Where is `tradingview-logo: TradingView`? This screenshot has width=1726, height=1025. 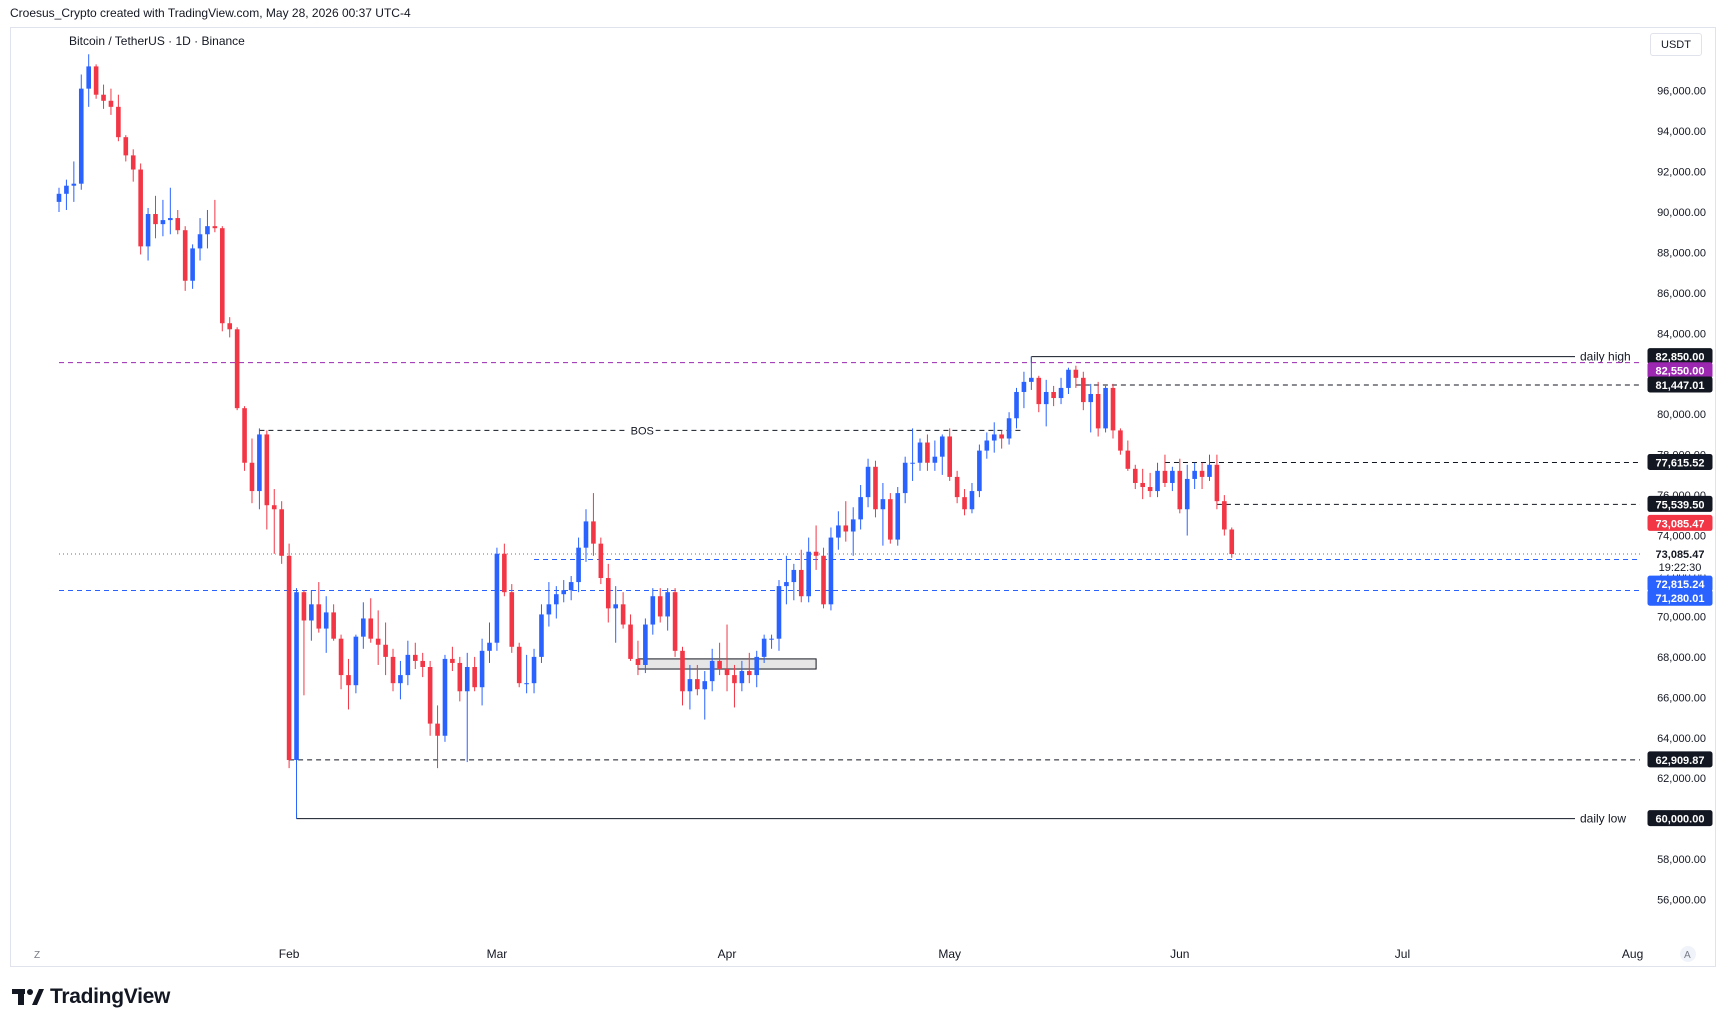
tradingview-logo: TradingView is located at coordinates (91, 997).